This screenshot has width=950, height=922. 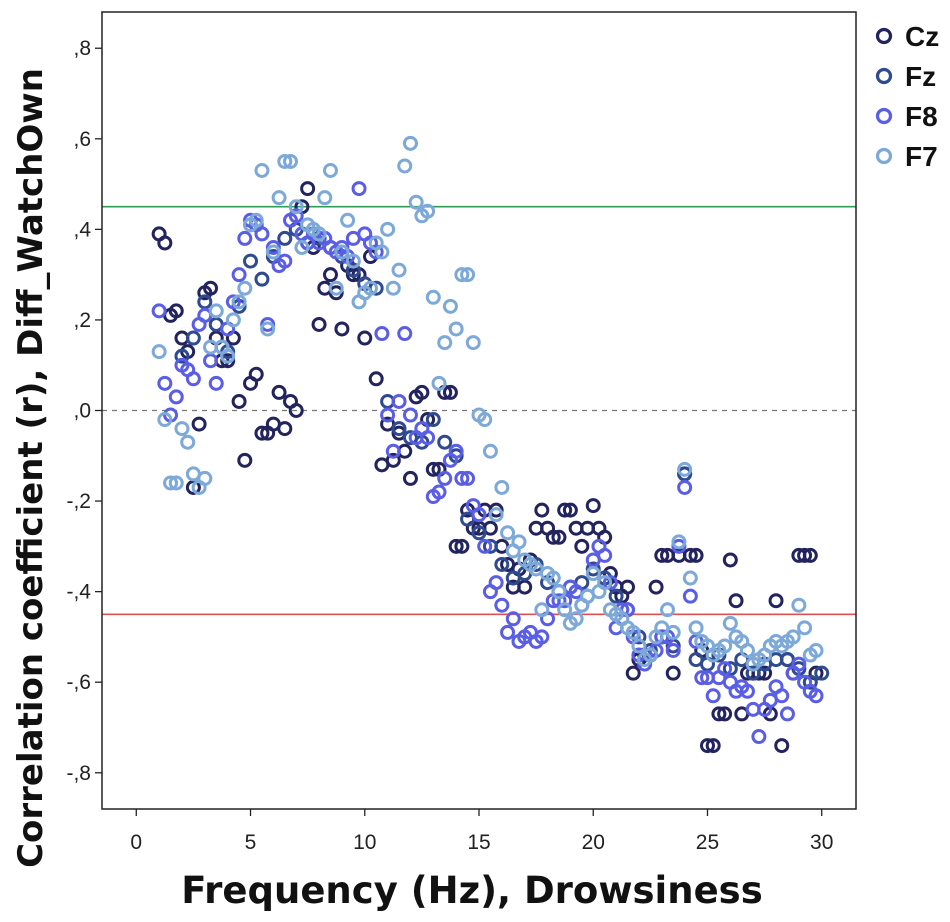 I want to click on x-axis: 0 5 10 15 20 25 30, so click(x=481, y=831).